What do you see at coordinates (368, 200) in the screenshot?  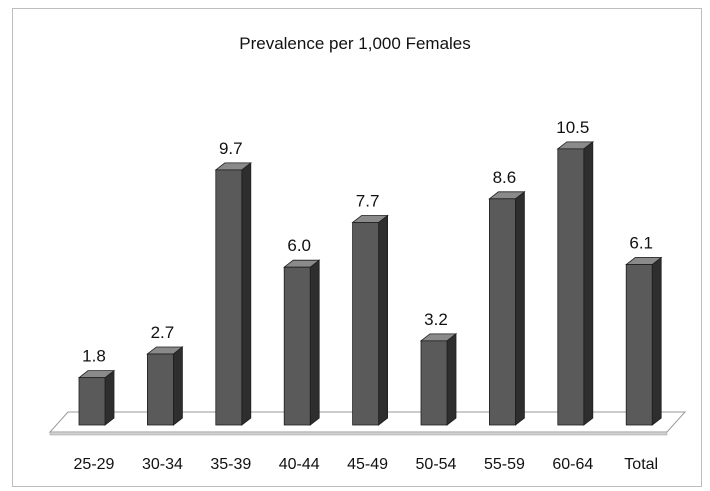 I see `data-label: 7.7` at bounding box center [368, 200].